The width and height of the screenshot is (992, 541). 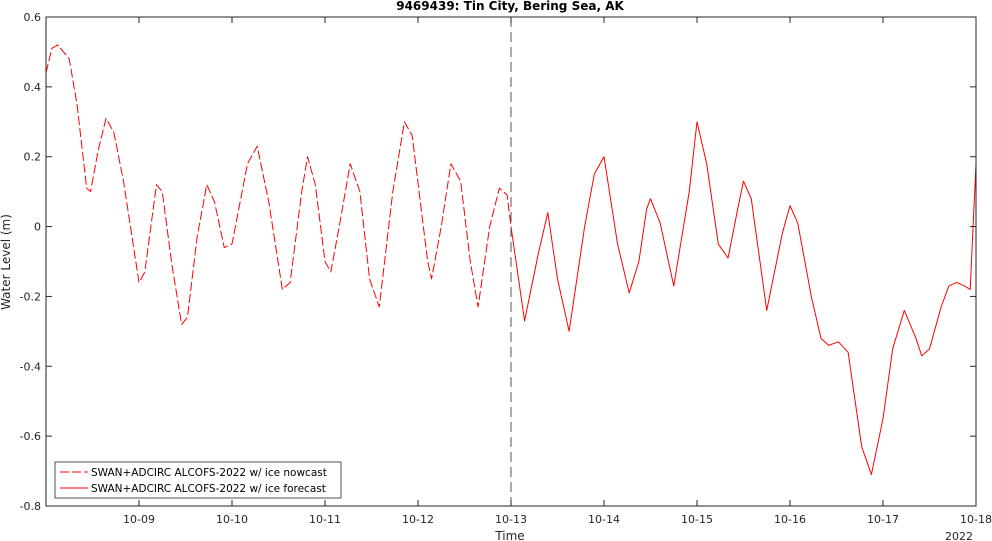 I want to click on y-axis-label: Water Level (m), so click(x=6, y=262).